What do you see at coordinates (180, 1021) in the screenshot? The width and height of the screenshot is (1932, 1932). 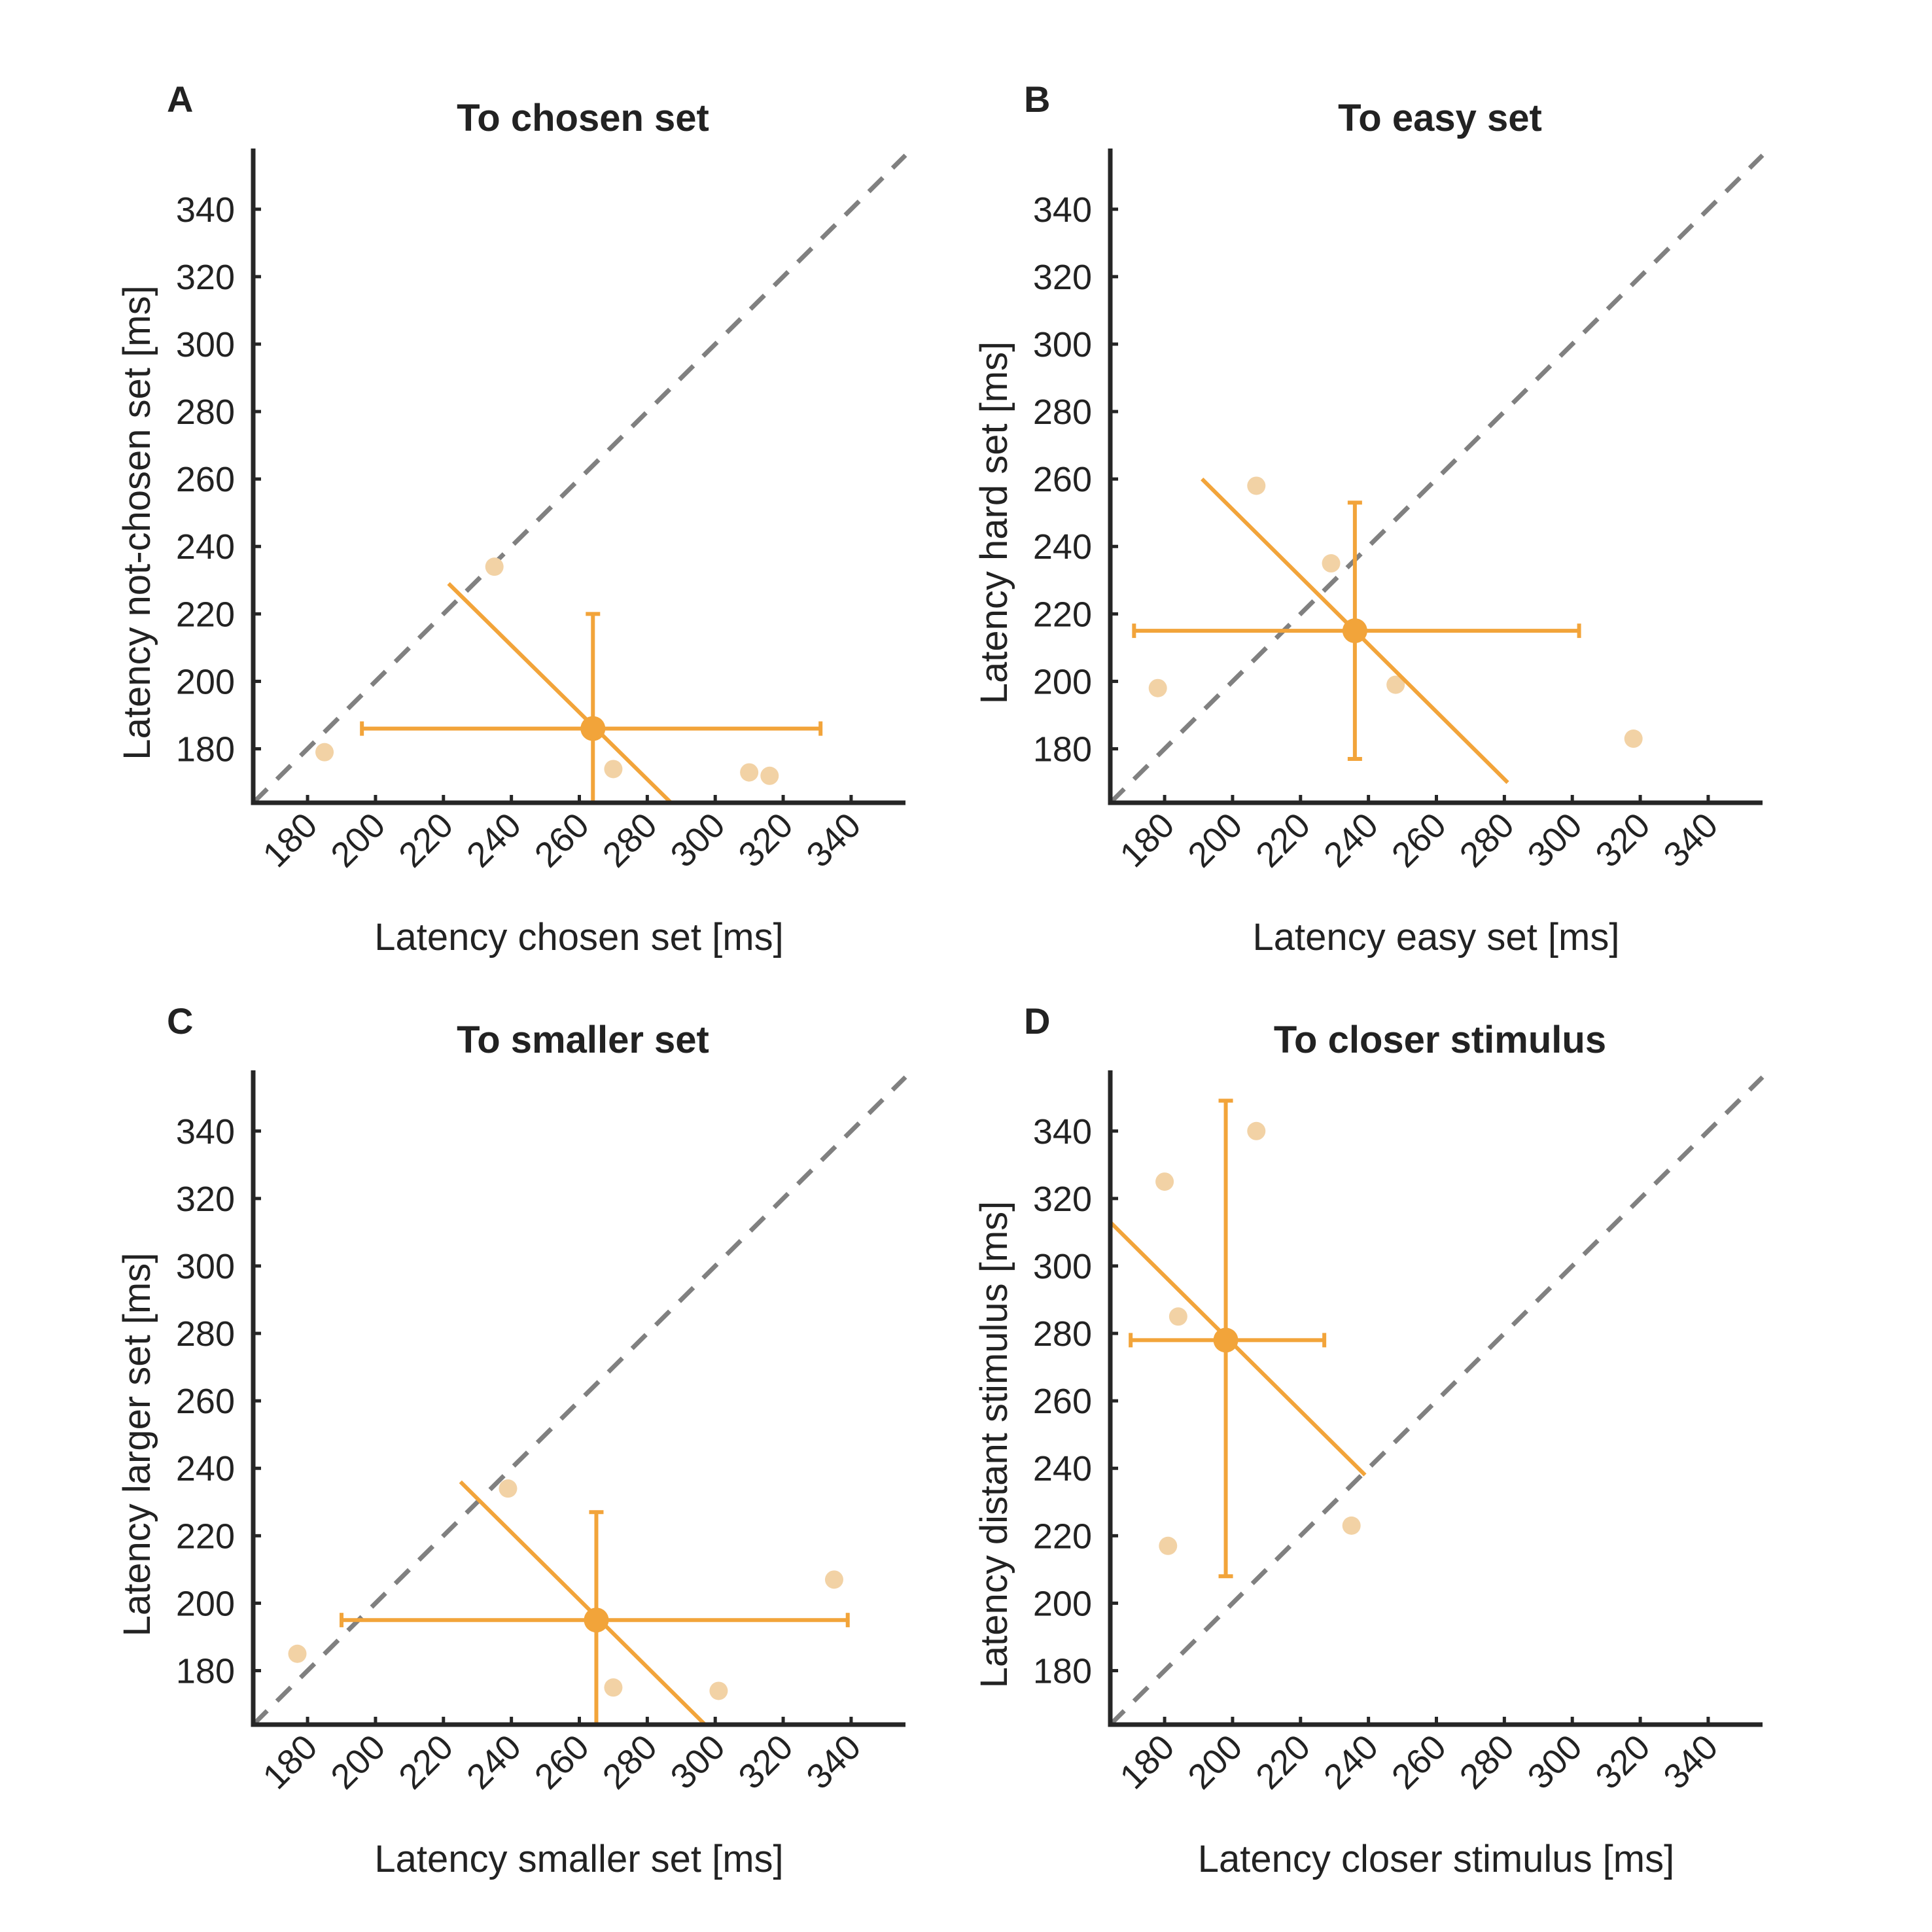 I see `panel-letter: C` at bounding box center [180, 1021].